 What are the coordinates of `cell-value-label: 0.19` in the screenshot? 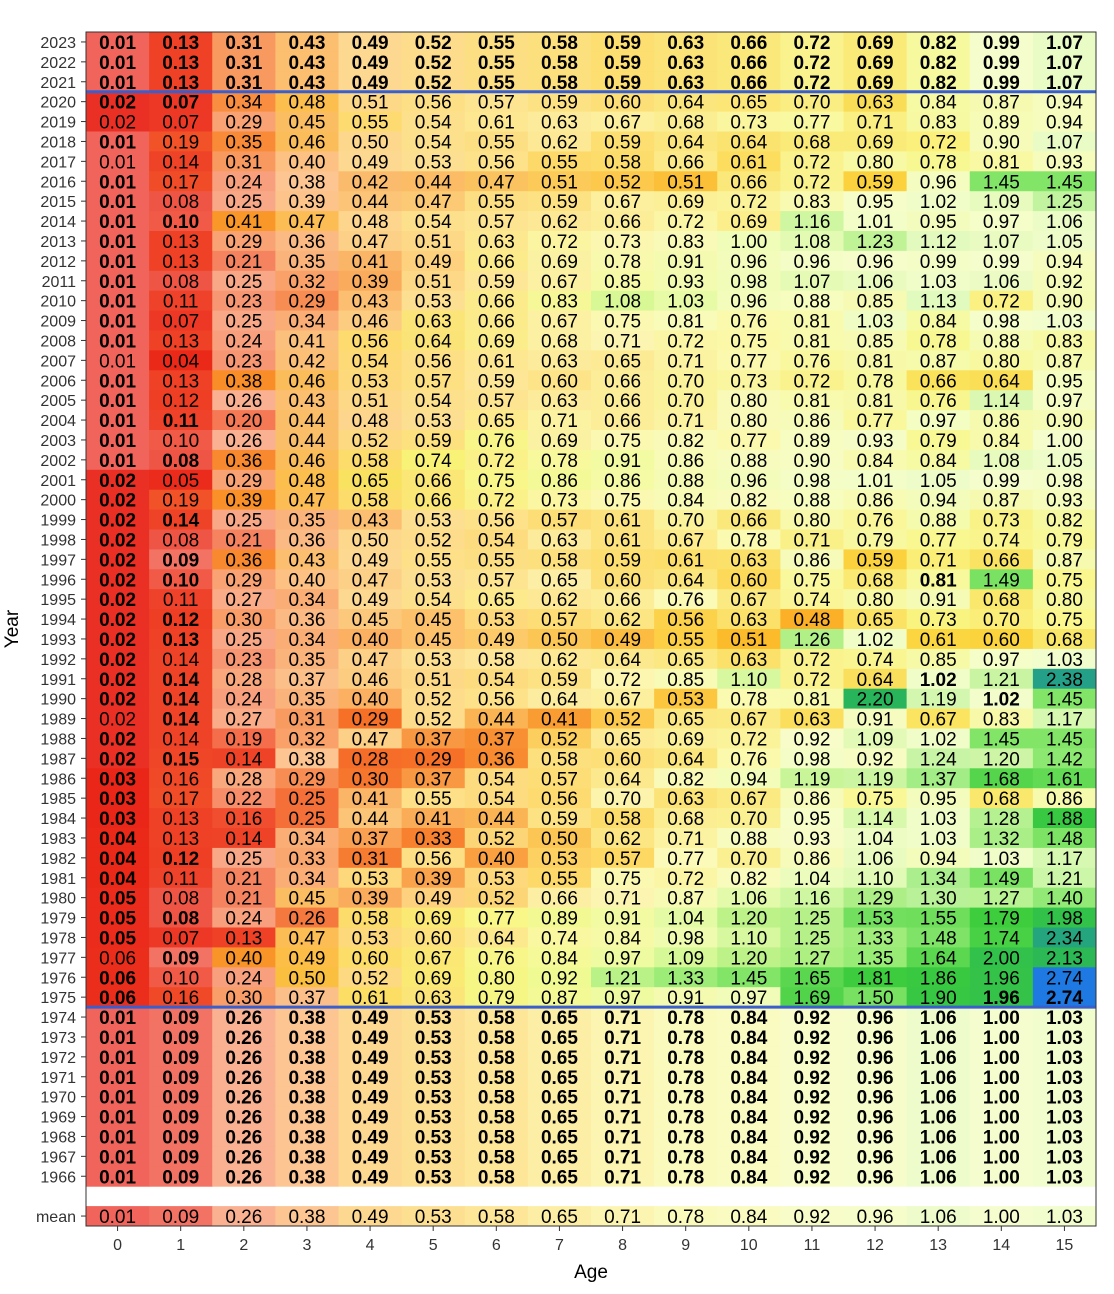 It's located at (180, 501).